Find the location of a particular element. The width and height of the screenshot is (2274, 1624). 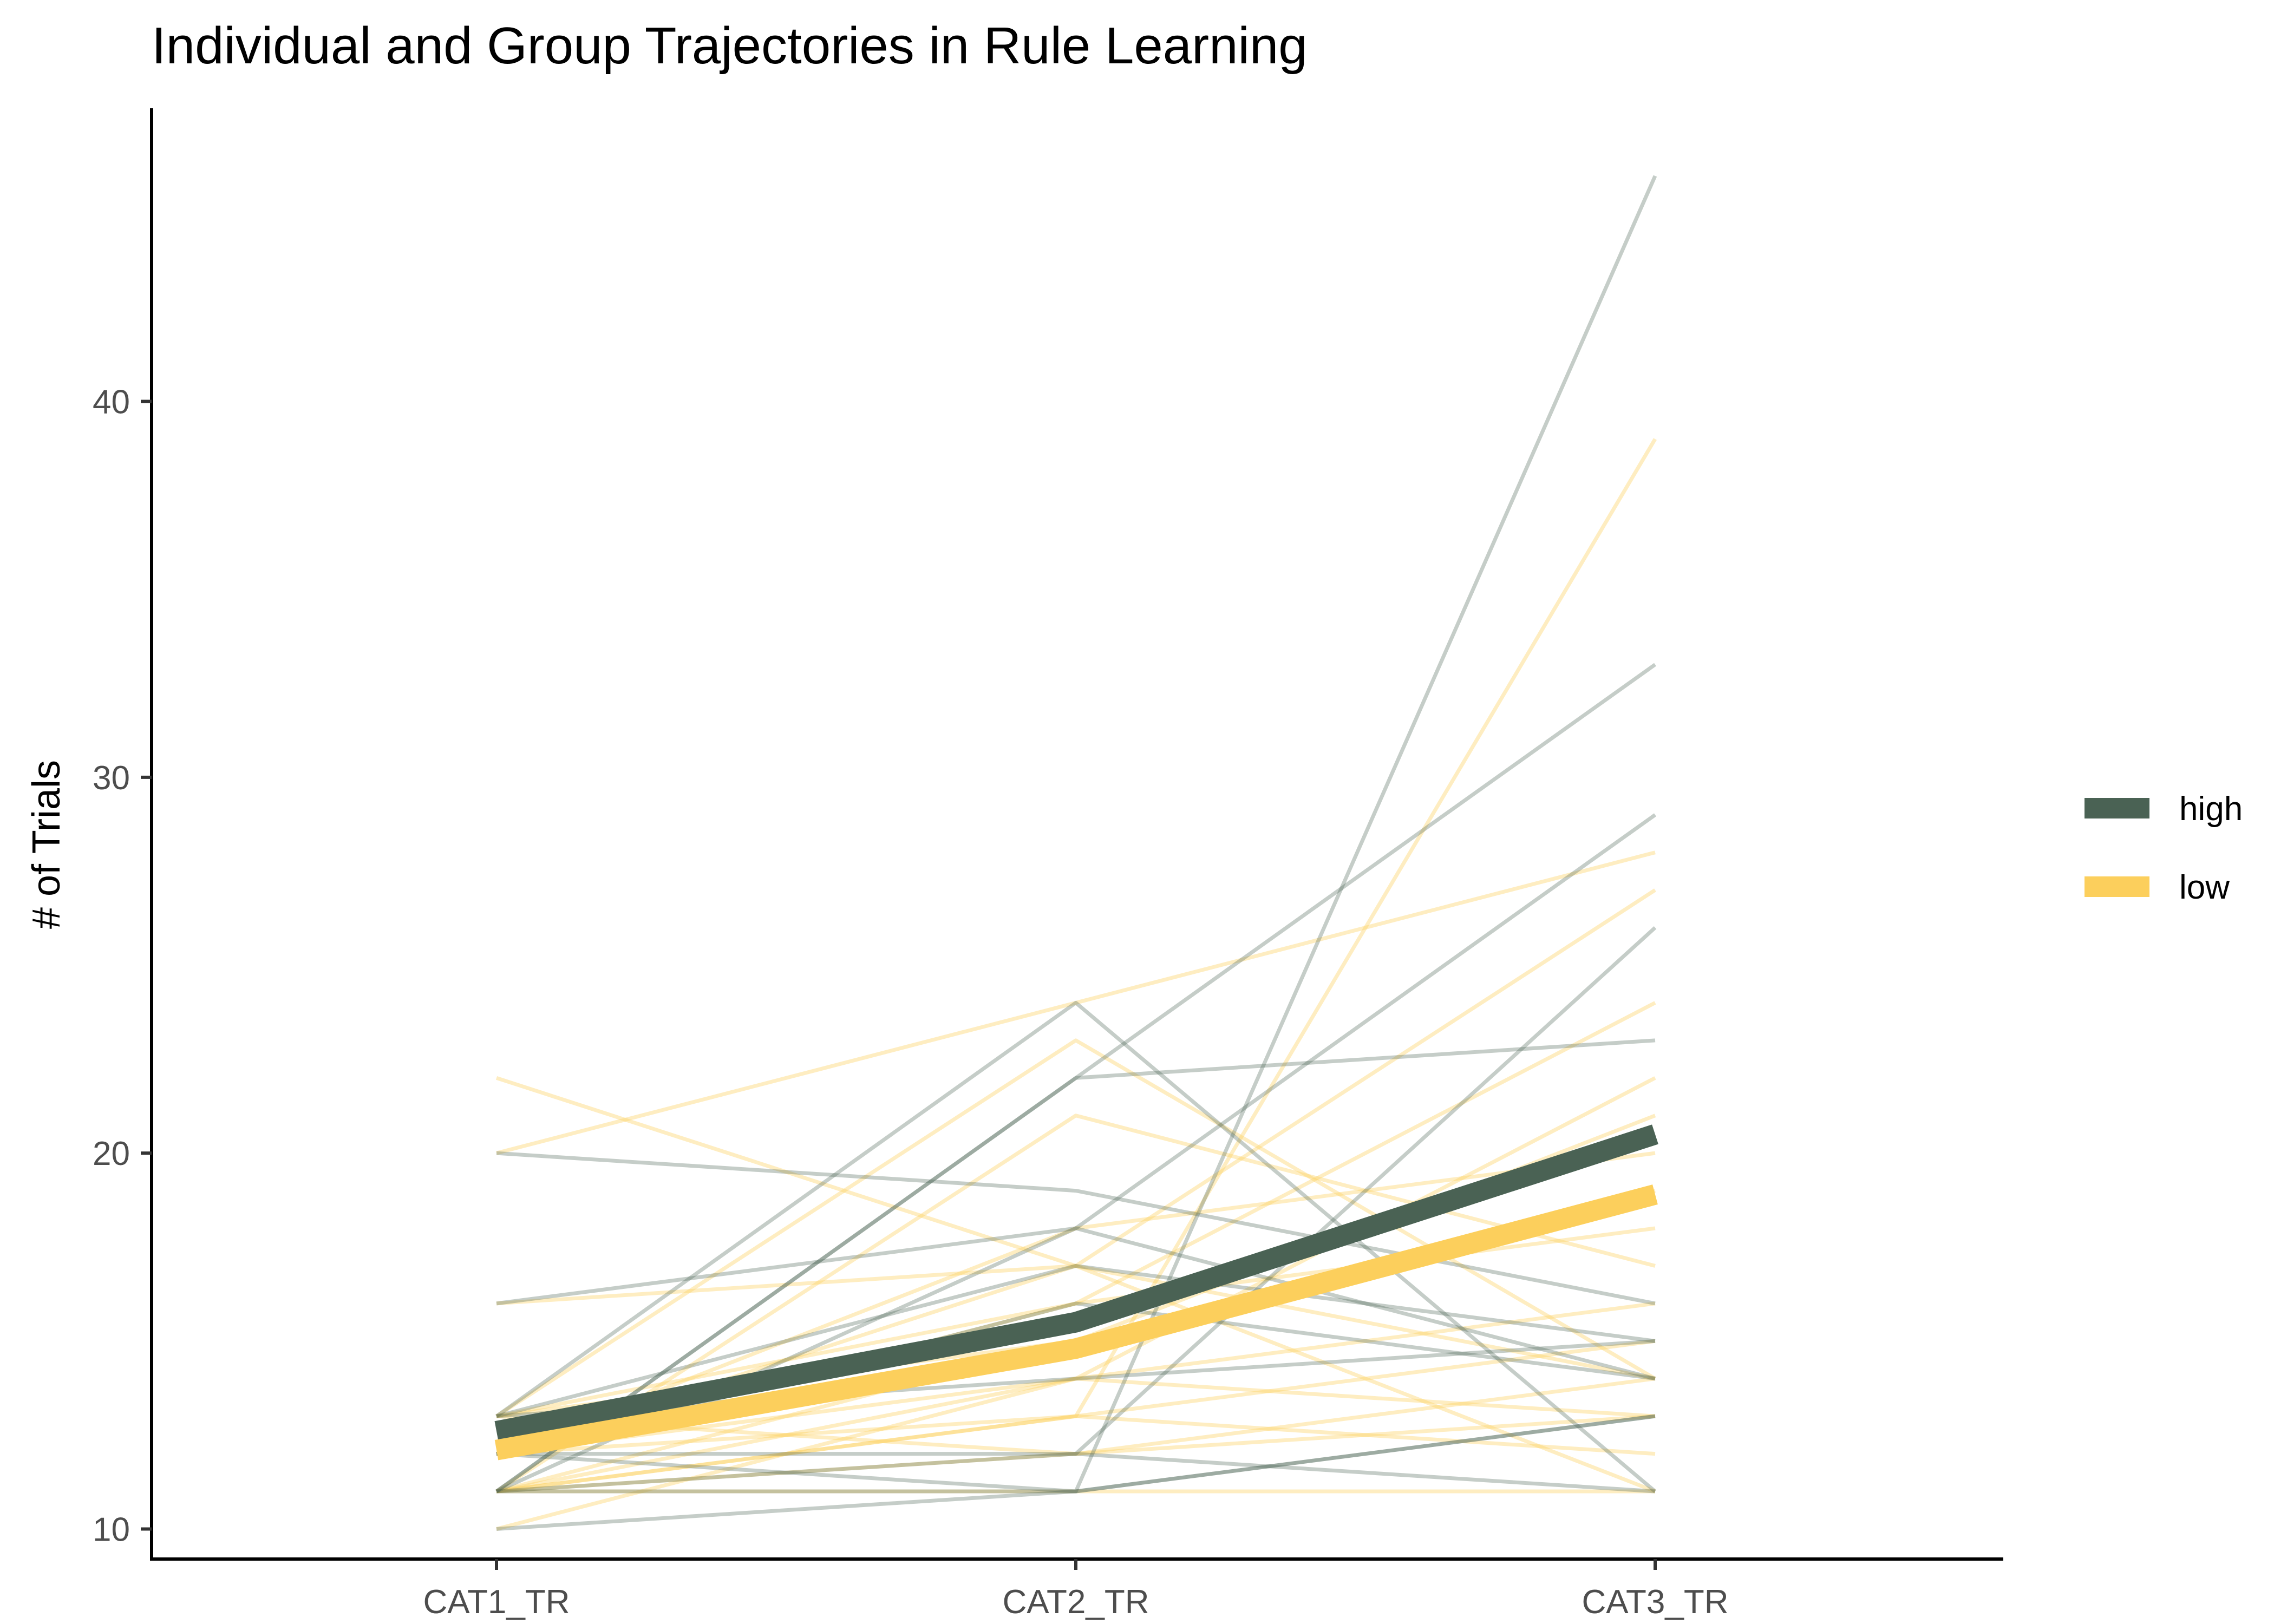

y-tick-label: 30 is located at coordinates (112, 778).